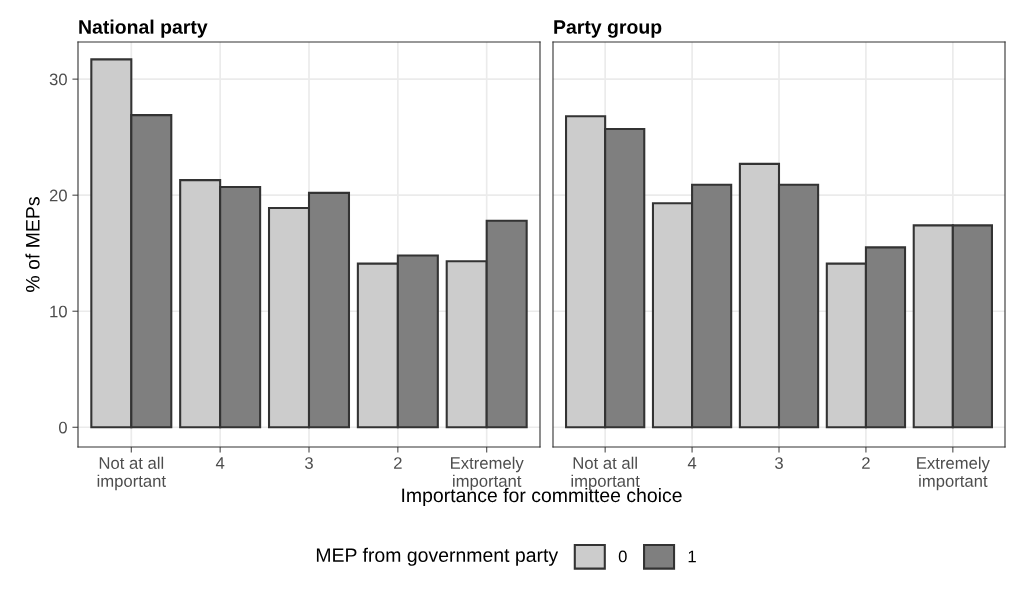 The height and width of the screenshot is (598, 1012). What do you see at coordinates (608, 29) in the screenshot?
I see `chart-title: Party group` at bounding box center [608, 29].